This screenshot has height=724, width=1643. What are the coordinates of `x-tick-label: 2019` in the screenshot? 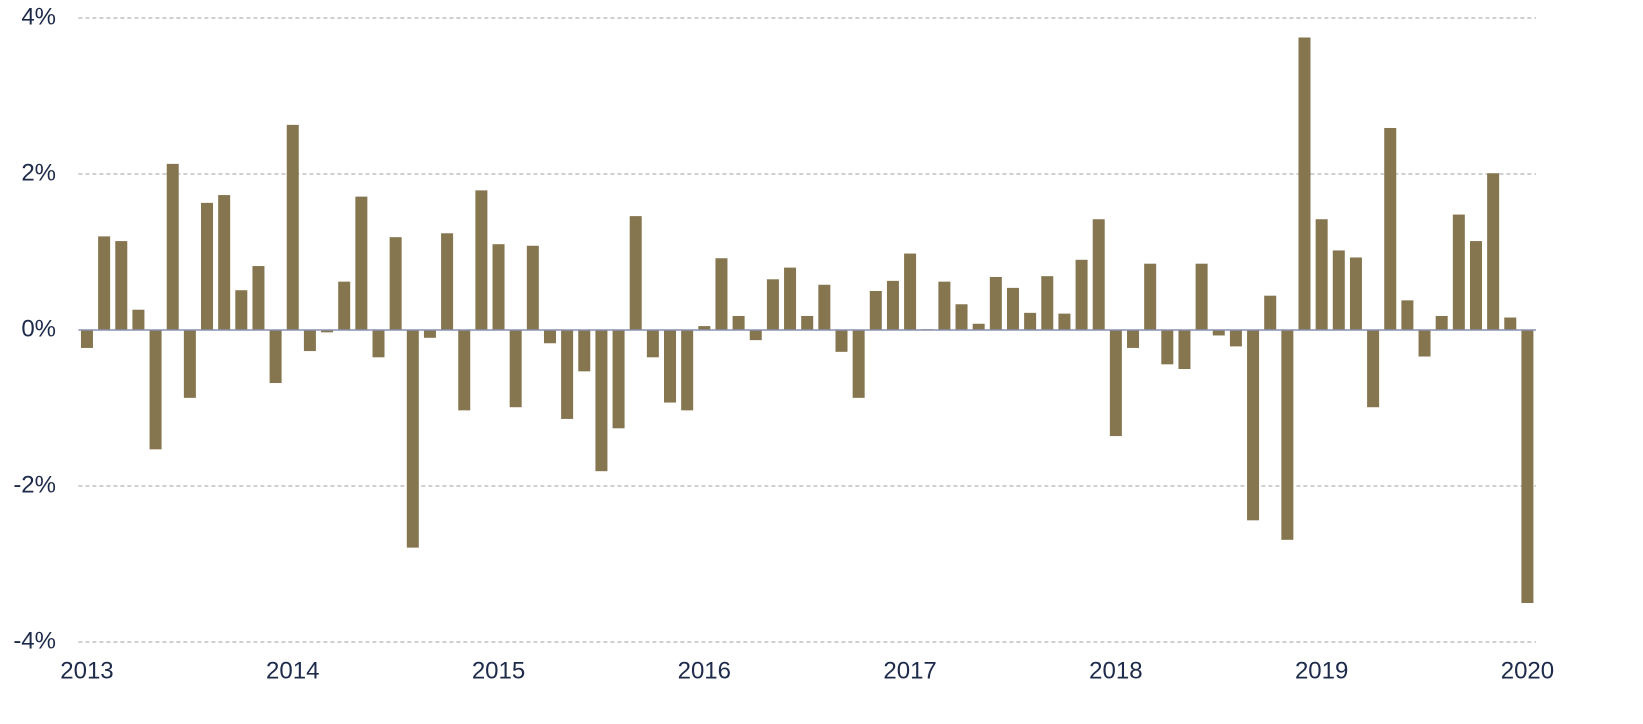 It's located at (1321, 670).